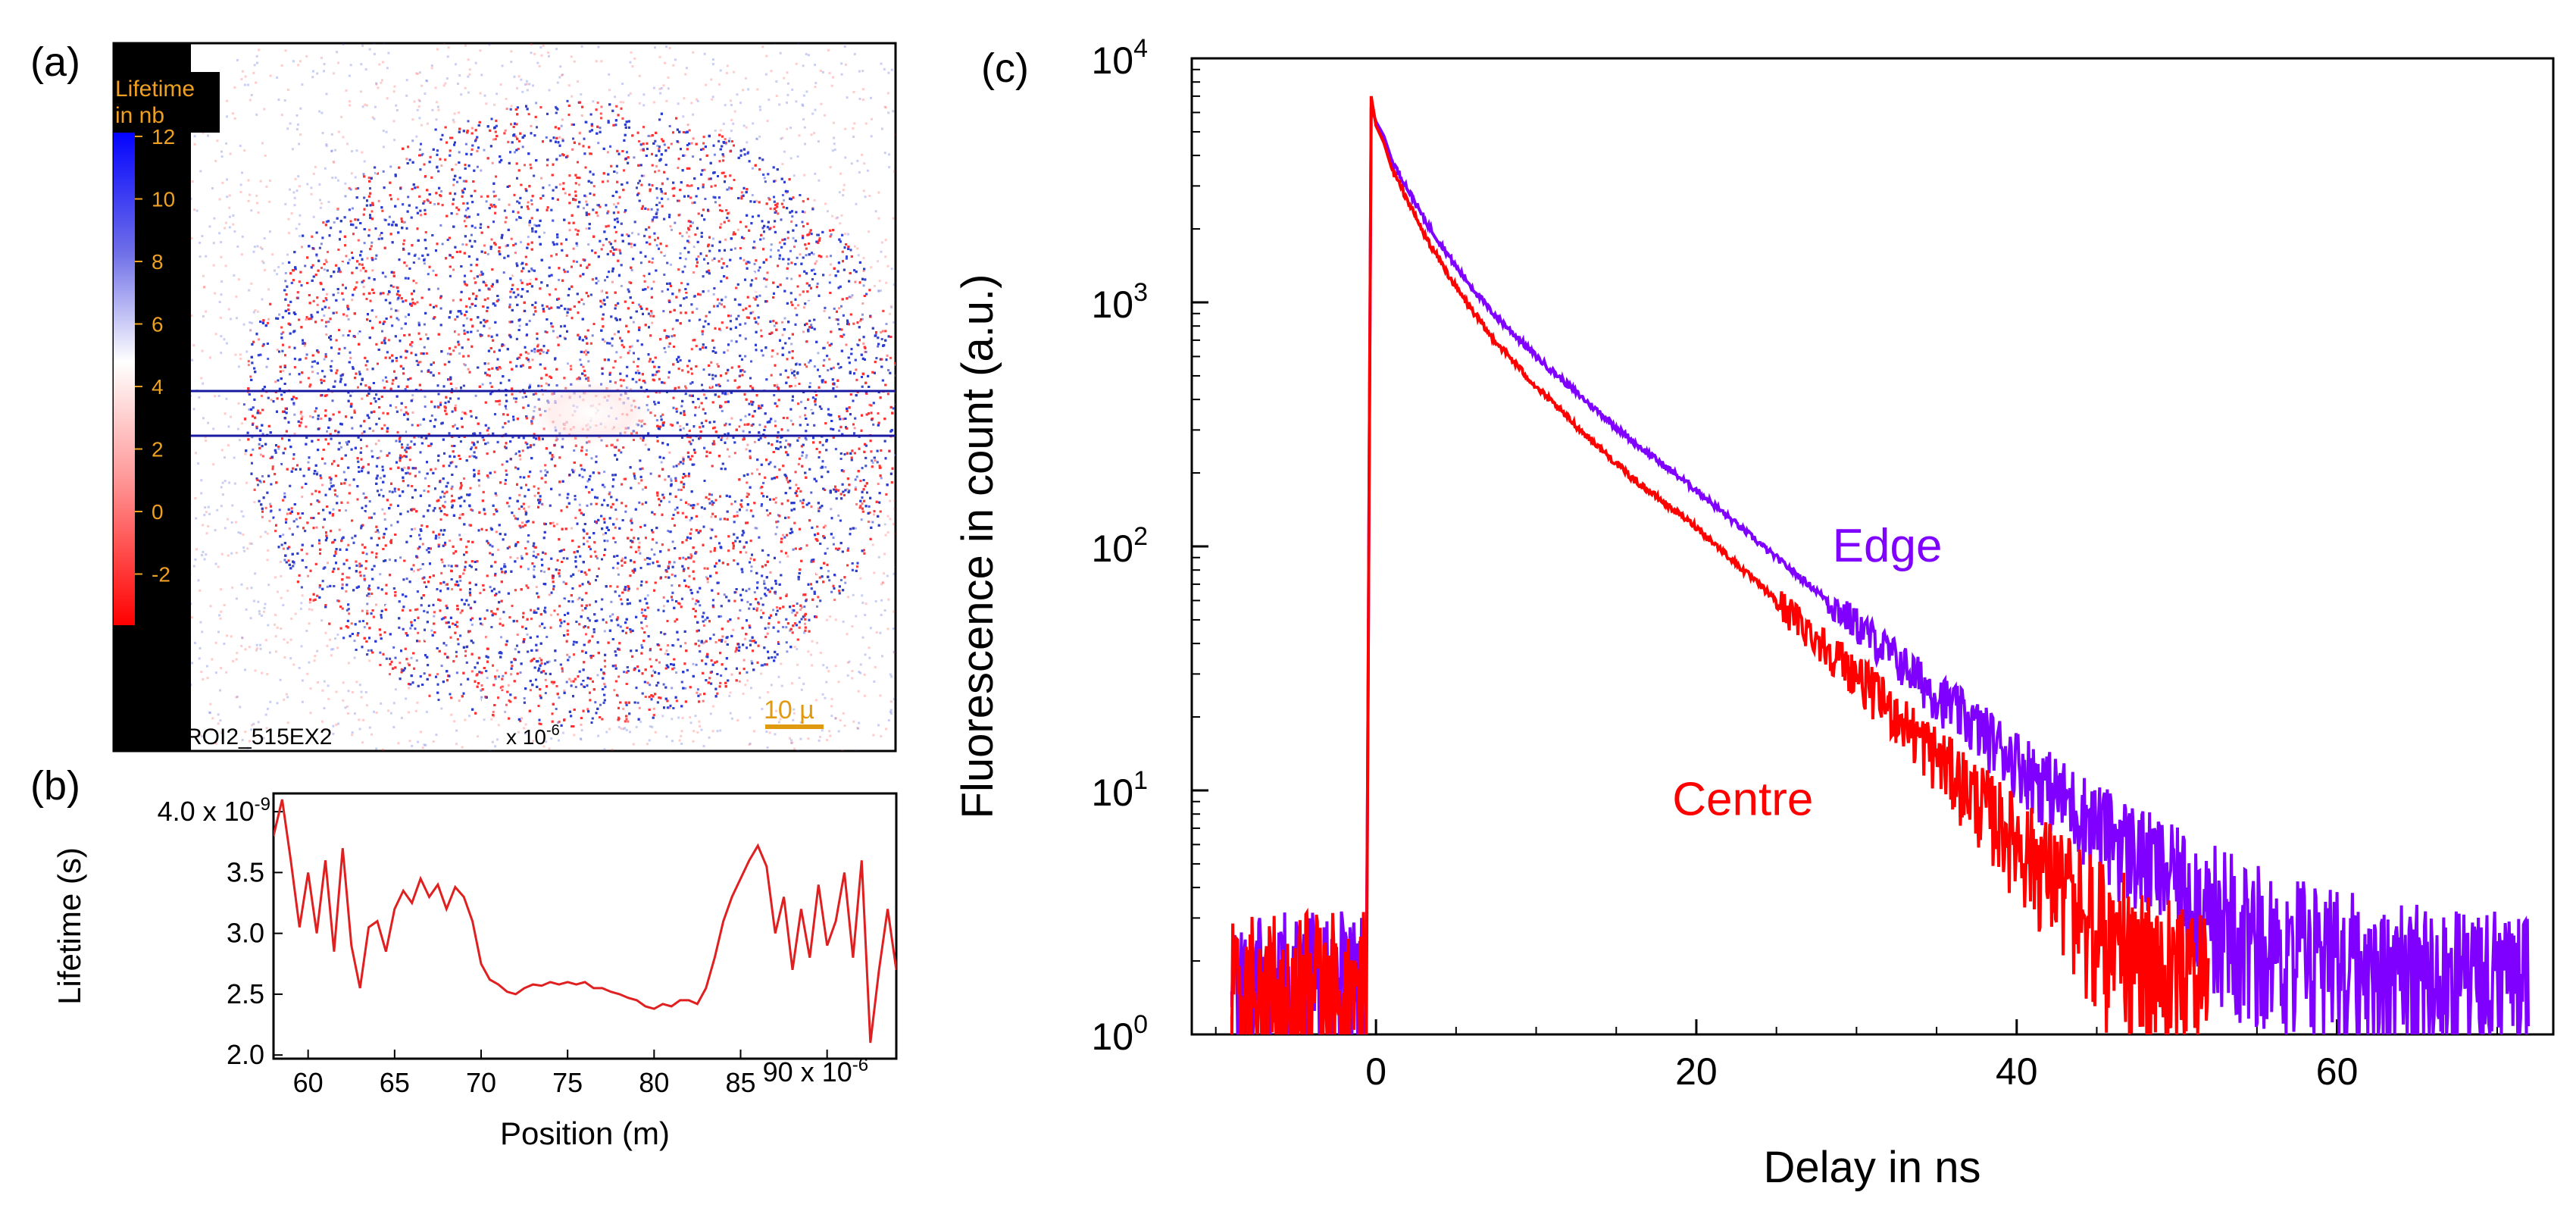 Image resolution: width=2576 pixels, height=1211 pixels. I want to click on panel-c-x-tick-label: 20, so click(1696, 1071).